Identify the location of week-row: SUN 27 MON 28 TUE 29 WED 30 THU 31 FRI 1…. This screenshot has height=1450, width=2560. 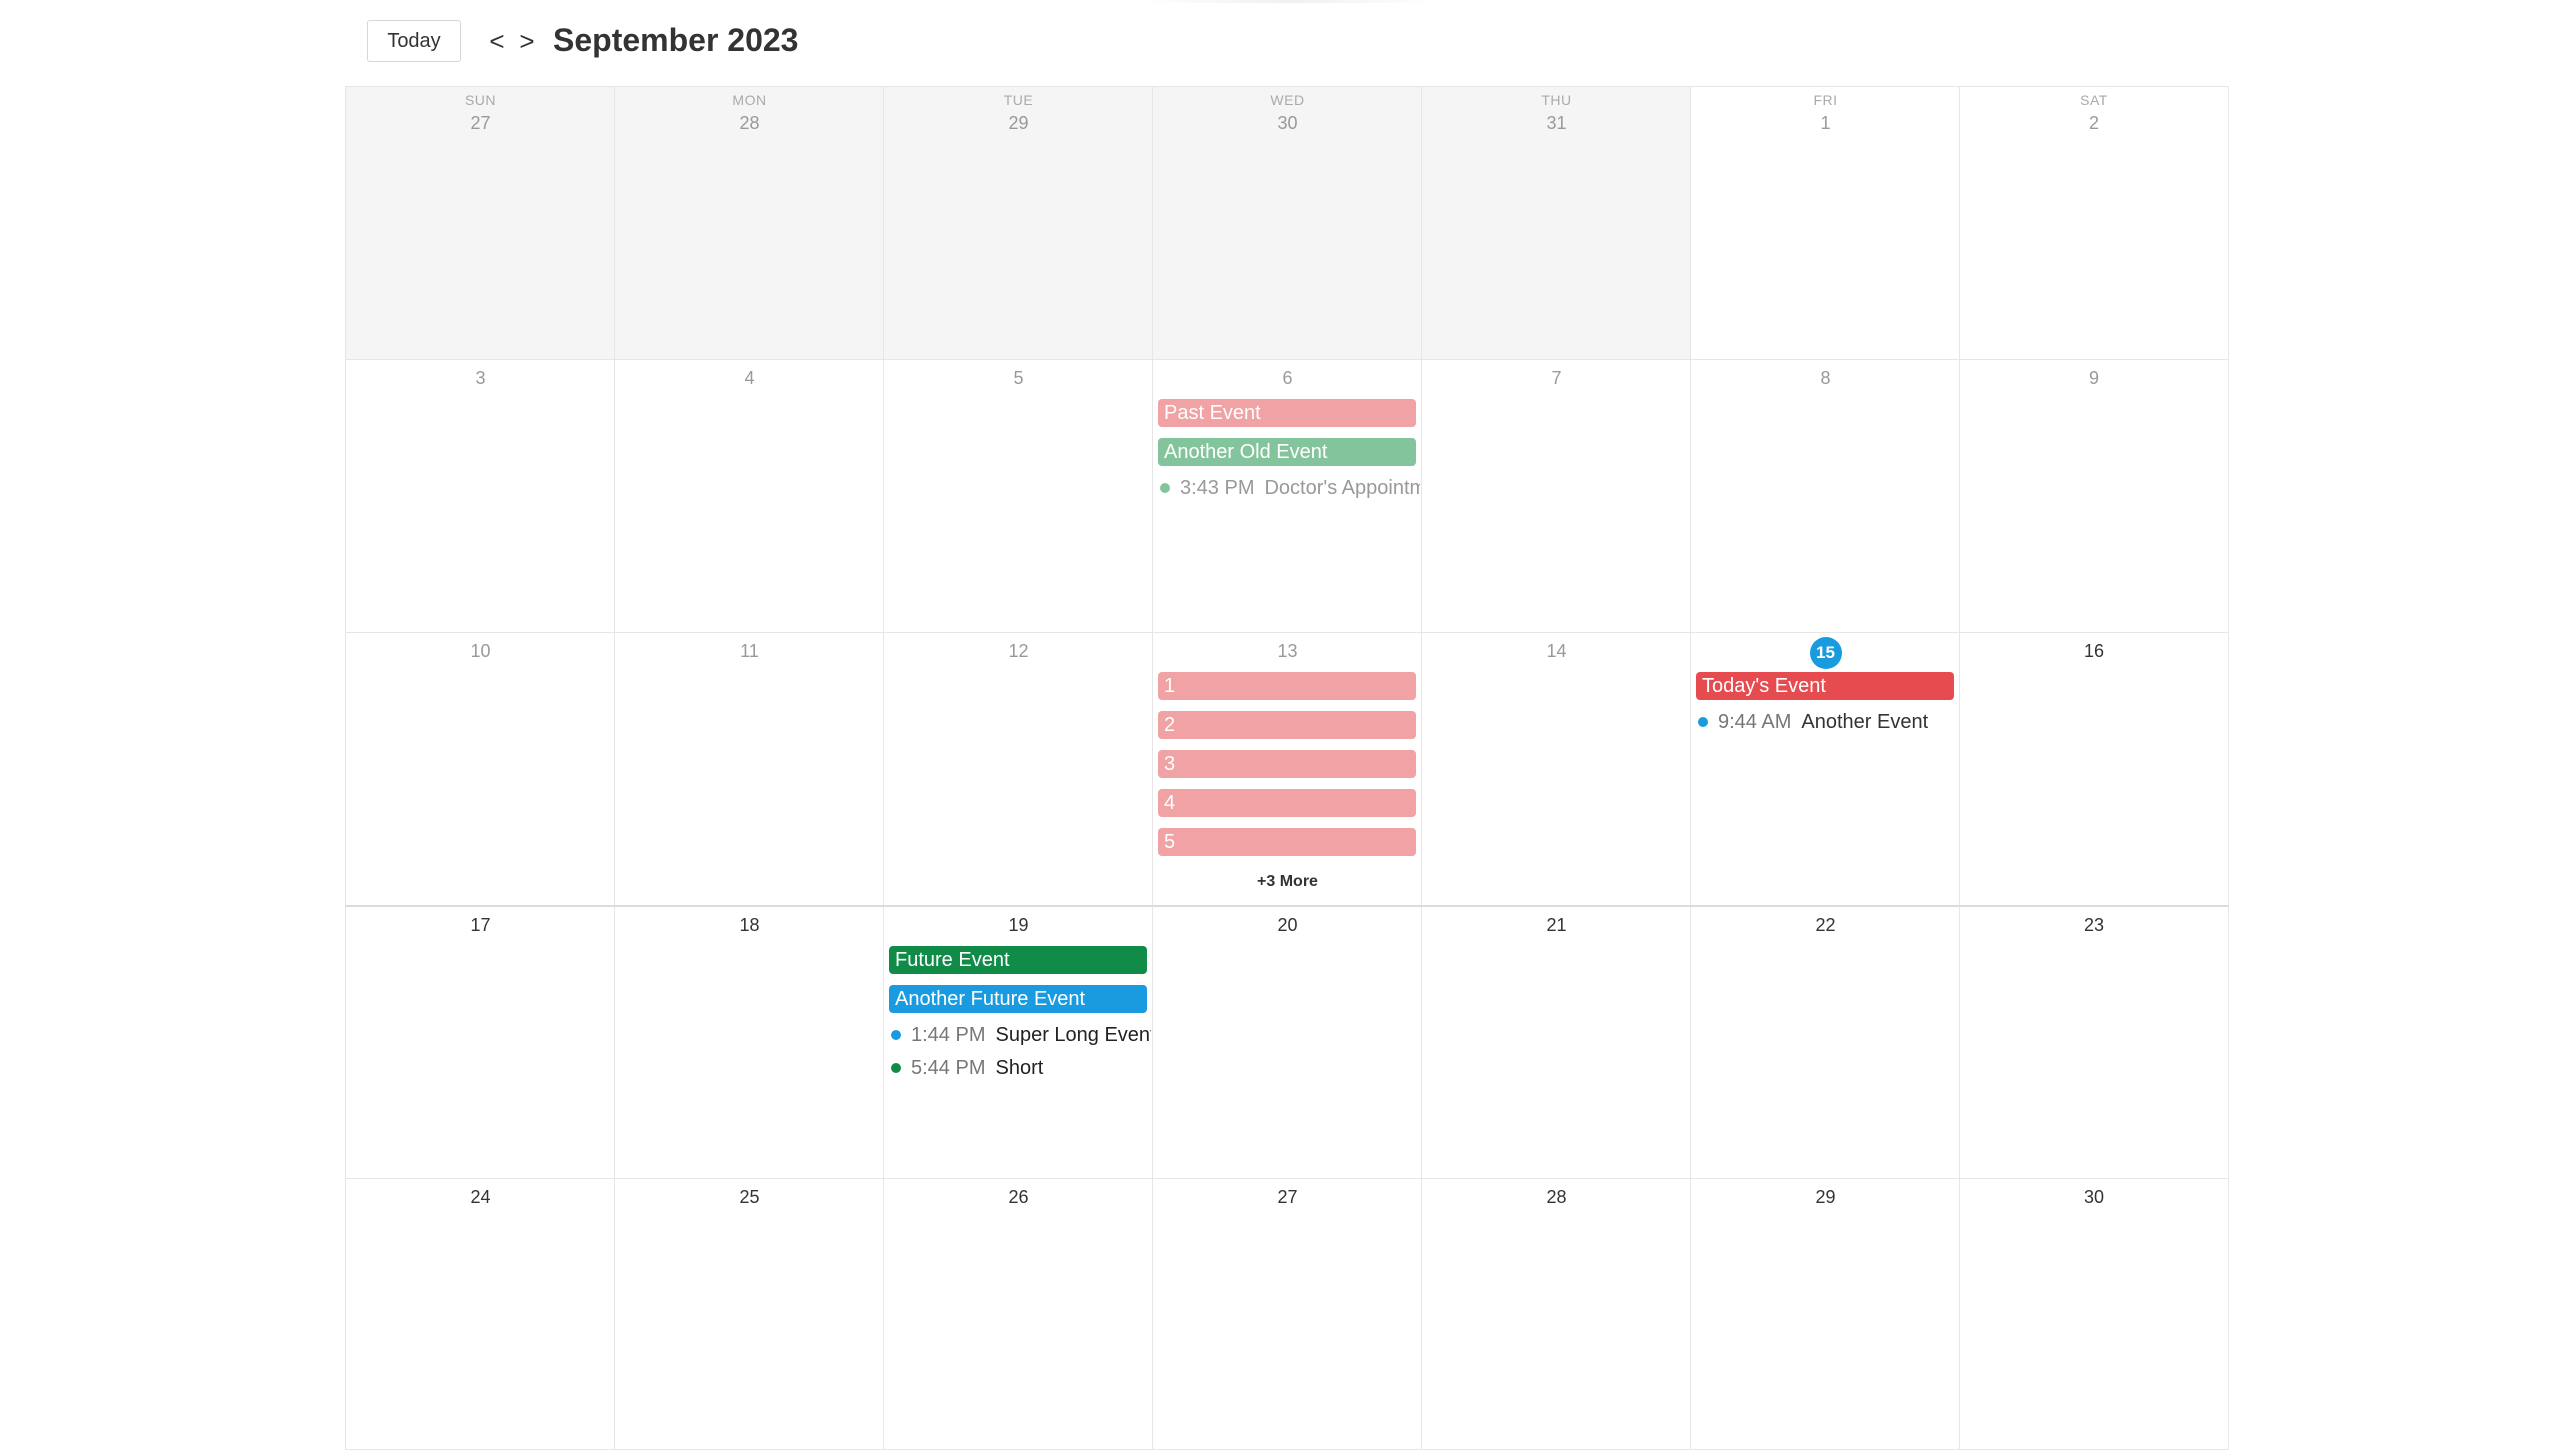
(1287, 222).